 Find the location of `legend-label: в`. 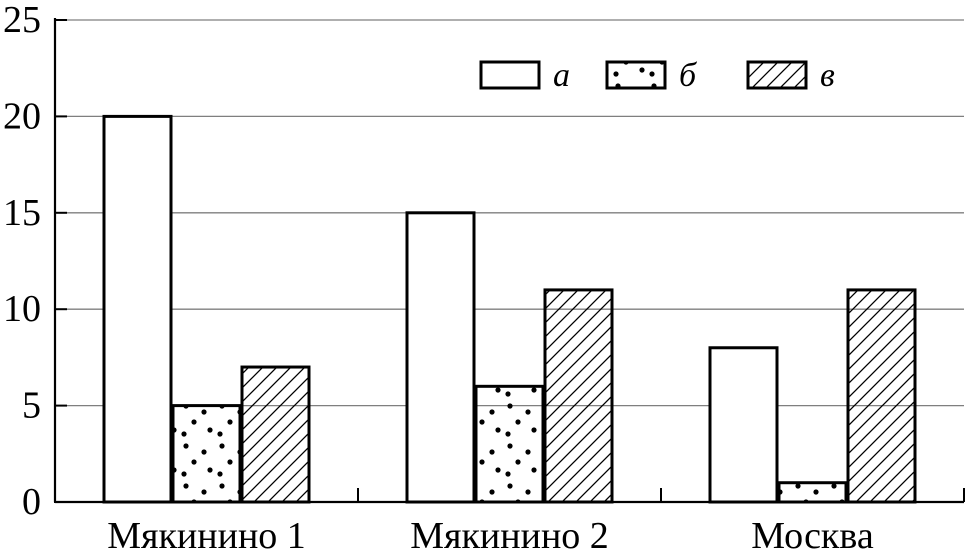

legend-label: в is located at coordinates (827, 75).